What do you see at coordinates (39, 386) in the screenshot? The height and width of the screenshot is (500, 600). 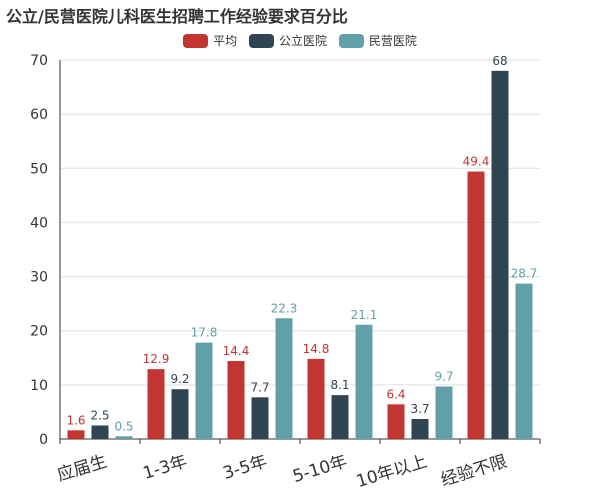 I see `y-tick-label: 10` at bounding box center [39, 386].